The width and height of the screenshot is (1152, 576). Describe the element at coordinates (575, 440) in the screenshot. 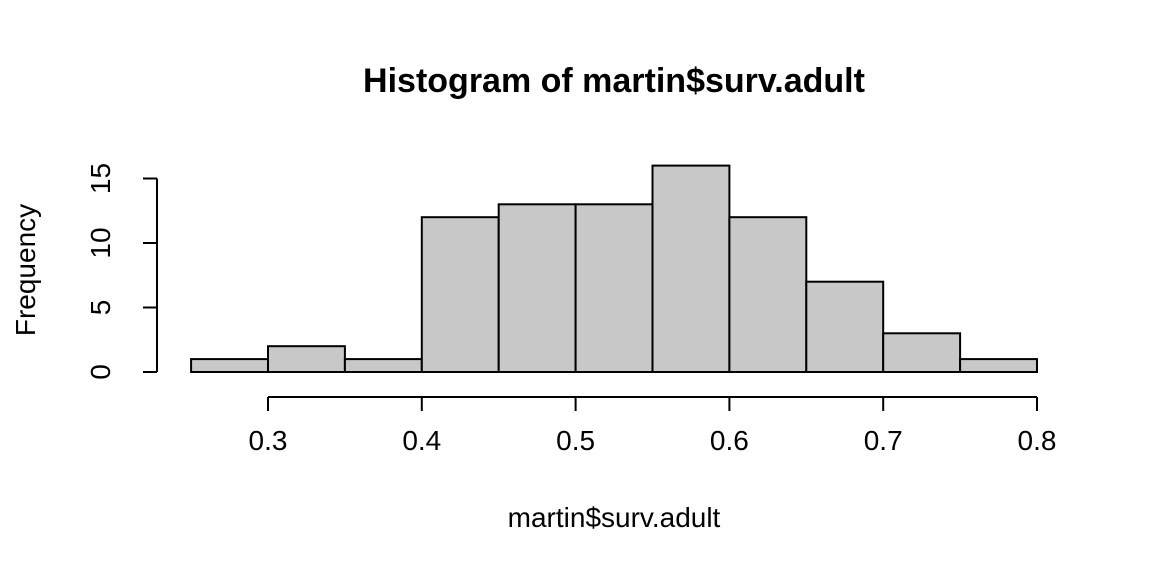

I see `x-tick-label: 0.5` at that location.